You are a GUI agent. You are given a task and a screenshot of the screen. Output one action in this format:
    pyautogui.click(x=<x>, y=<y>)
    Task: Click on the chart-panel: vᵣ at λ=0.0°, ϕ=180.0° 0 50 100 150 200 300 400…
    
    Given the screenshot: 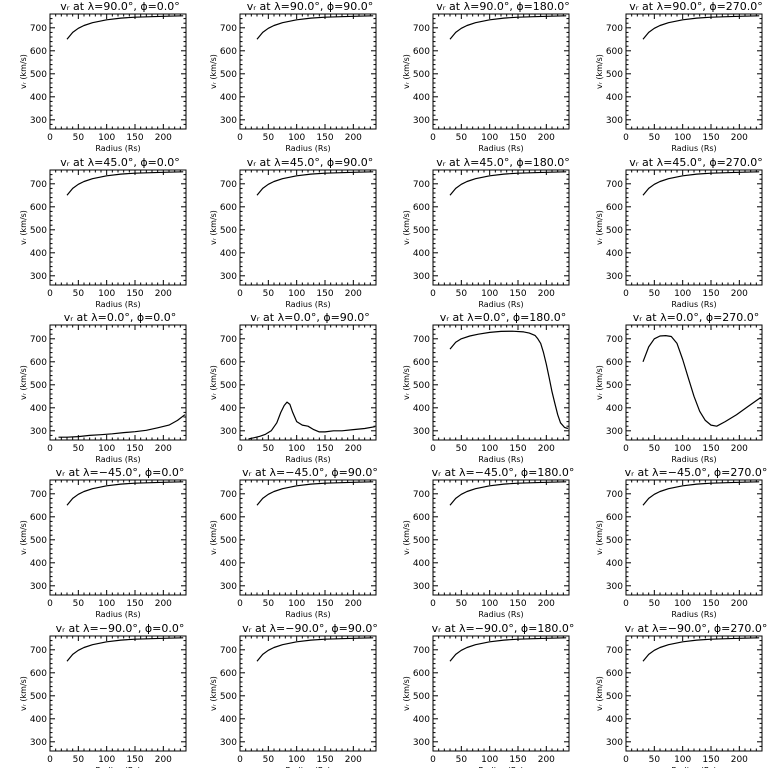 What is the action you would take?
    pyautogui.click(x=486, y=387)
    